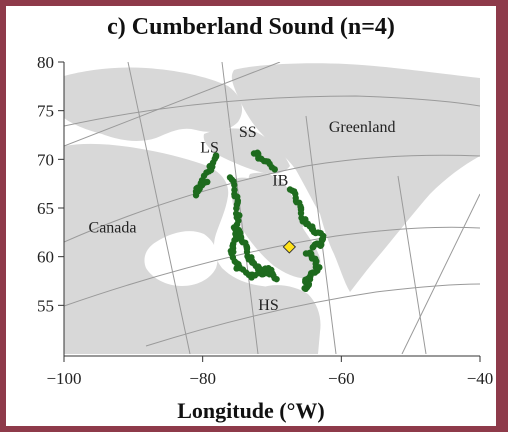 The image size is (508, 432). I want to click on region-label-canada: Canada, so click(113, 227).